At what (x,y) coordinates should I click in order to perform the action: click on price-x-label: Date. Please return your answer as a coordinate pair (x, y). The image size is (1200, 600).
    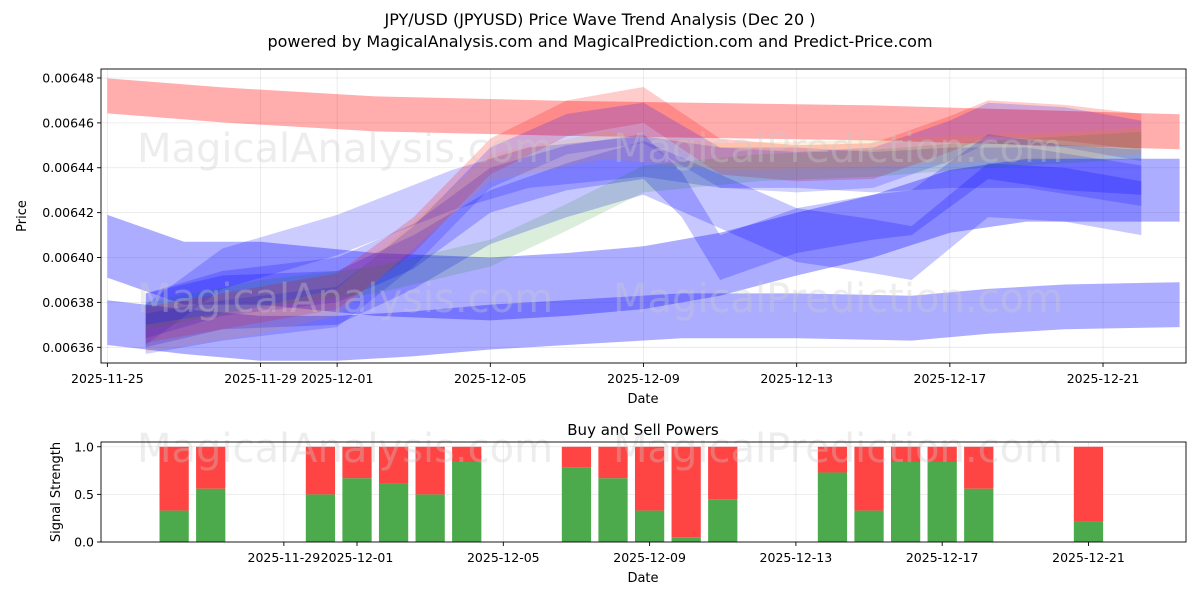
    Looking at the image, I should click on (642, 399).